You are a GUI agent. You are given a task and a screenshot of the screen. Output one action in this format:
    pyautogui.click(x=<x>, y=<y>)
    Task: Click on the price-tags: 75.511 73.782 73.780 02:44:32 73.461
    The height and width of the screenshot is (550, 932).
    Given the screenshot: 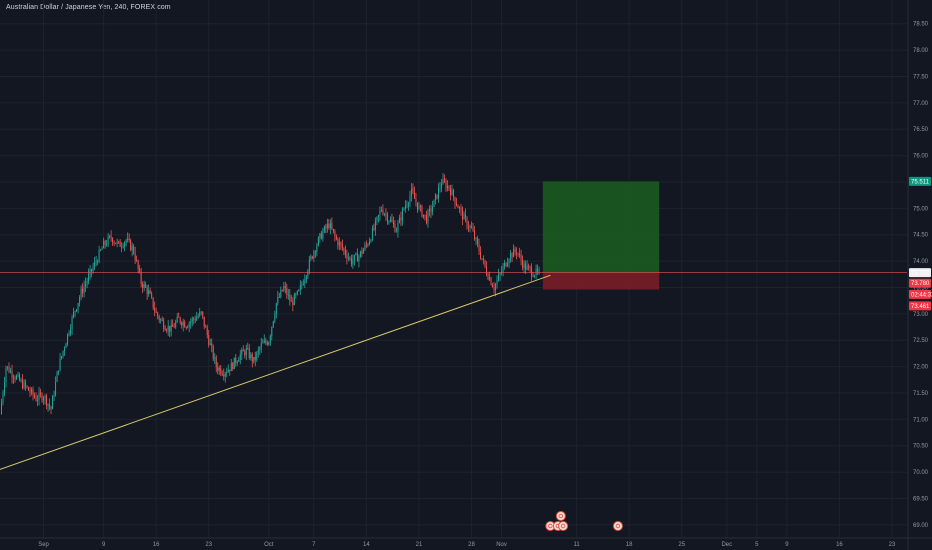 What is the action you would take?
    pyautogui.click(x=920, y=243)
    